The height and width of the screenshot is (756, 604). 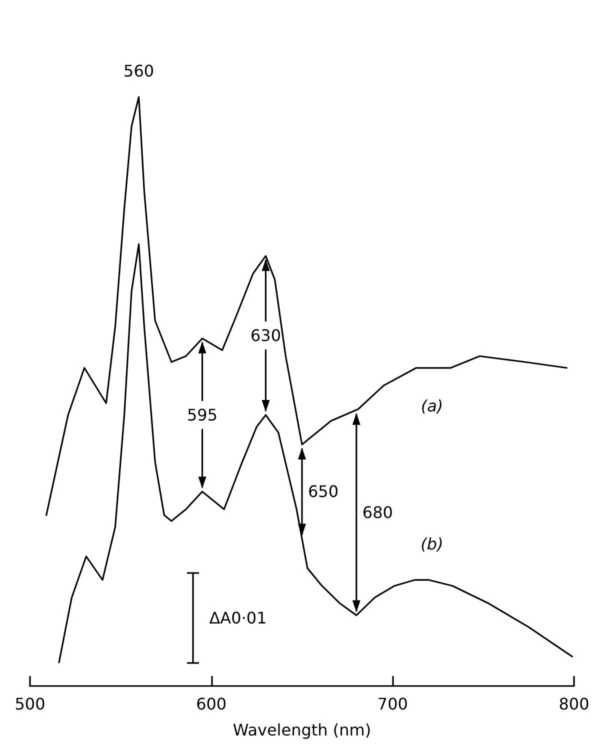 I want to click on annotation: 680, so click(x=377, y=512).